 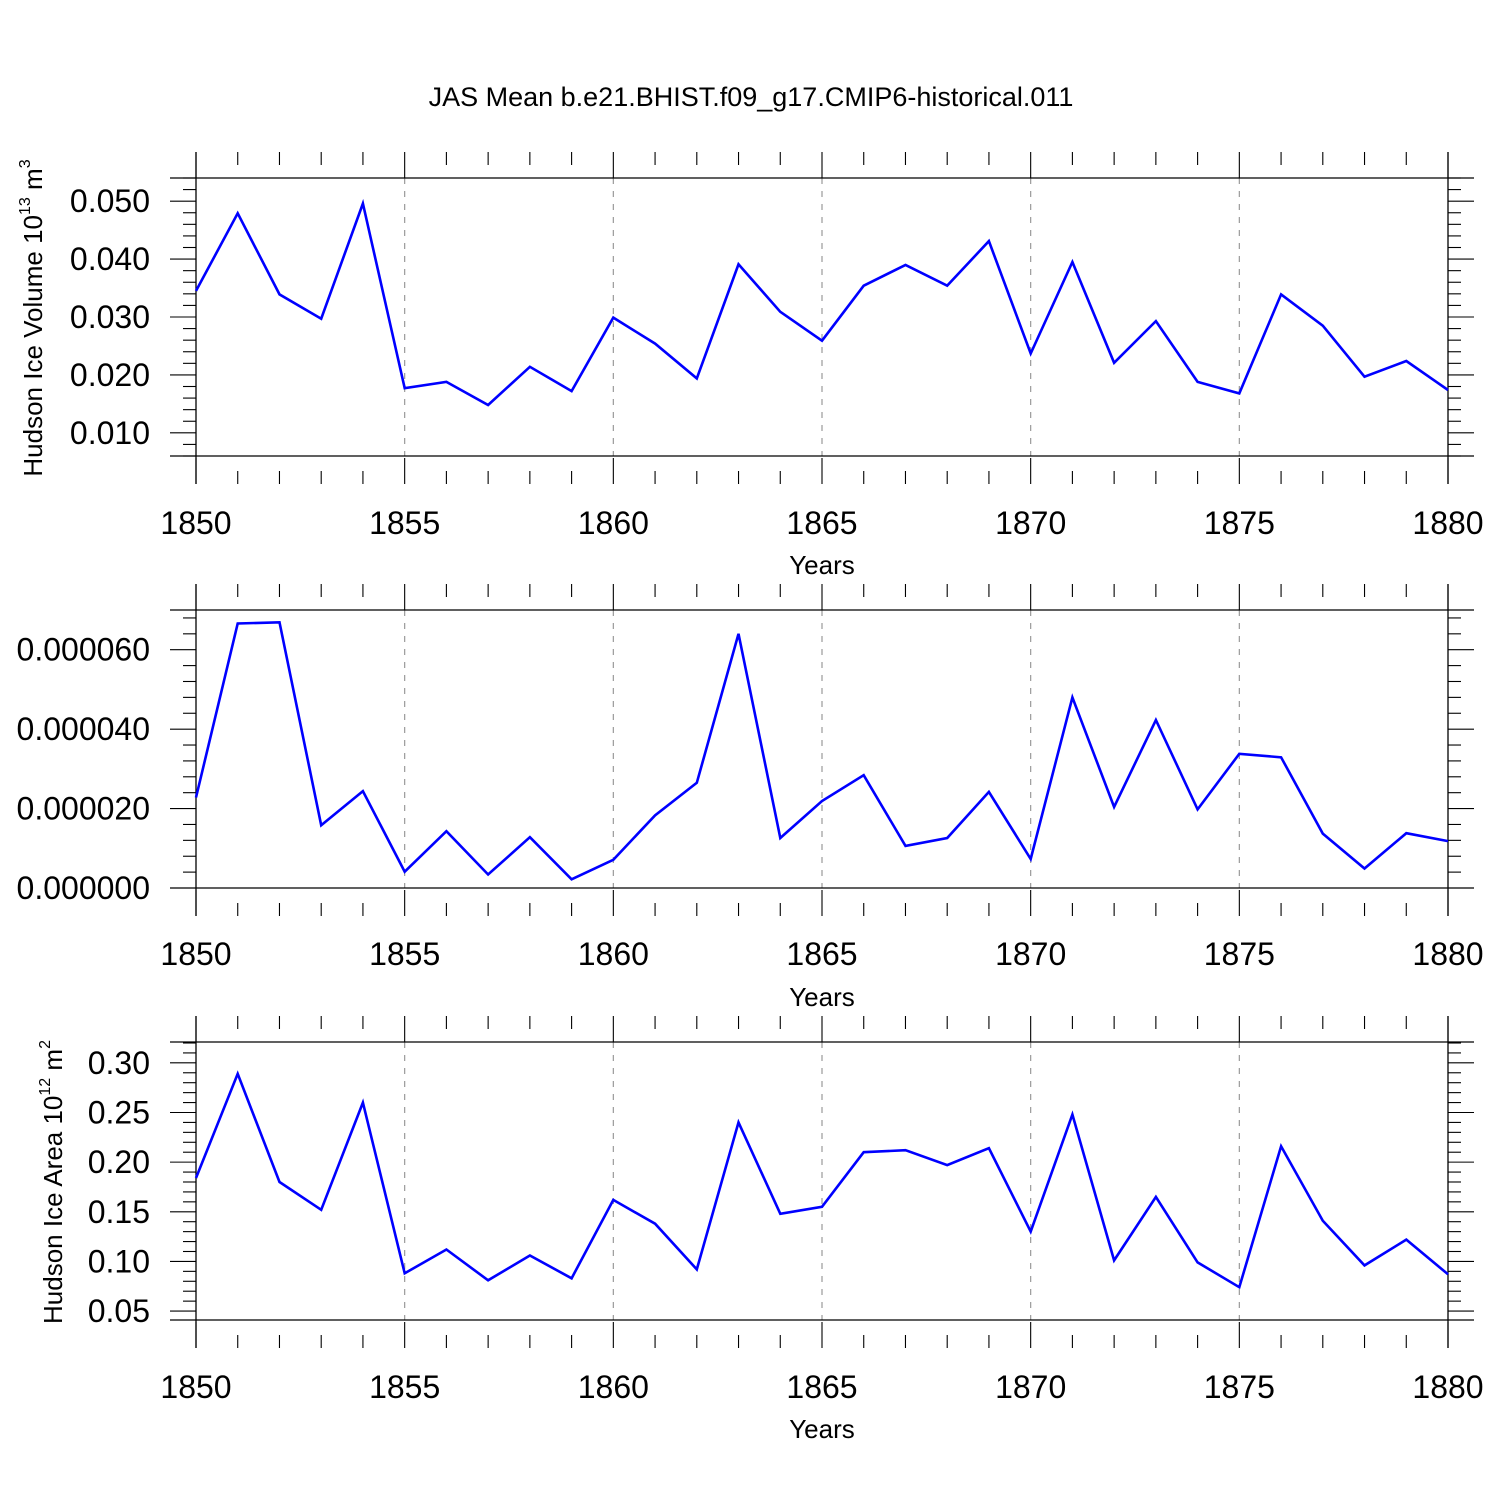 I want to click on y-tick-label: 0.050, so click(x=110, y=201).